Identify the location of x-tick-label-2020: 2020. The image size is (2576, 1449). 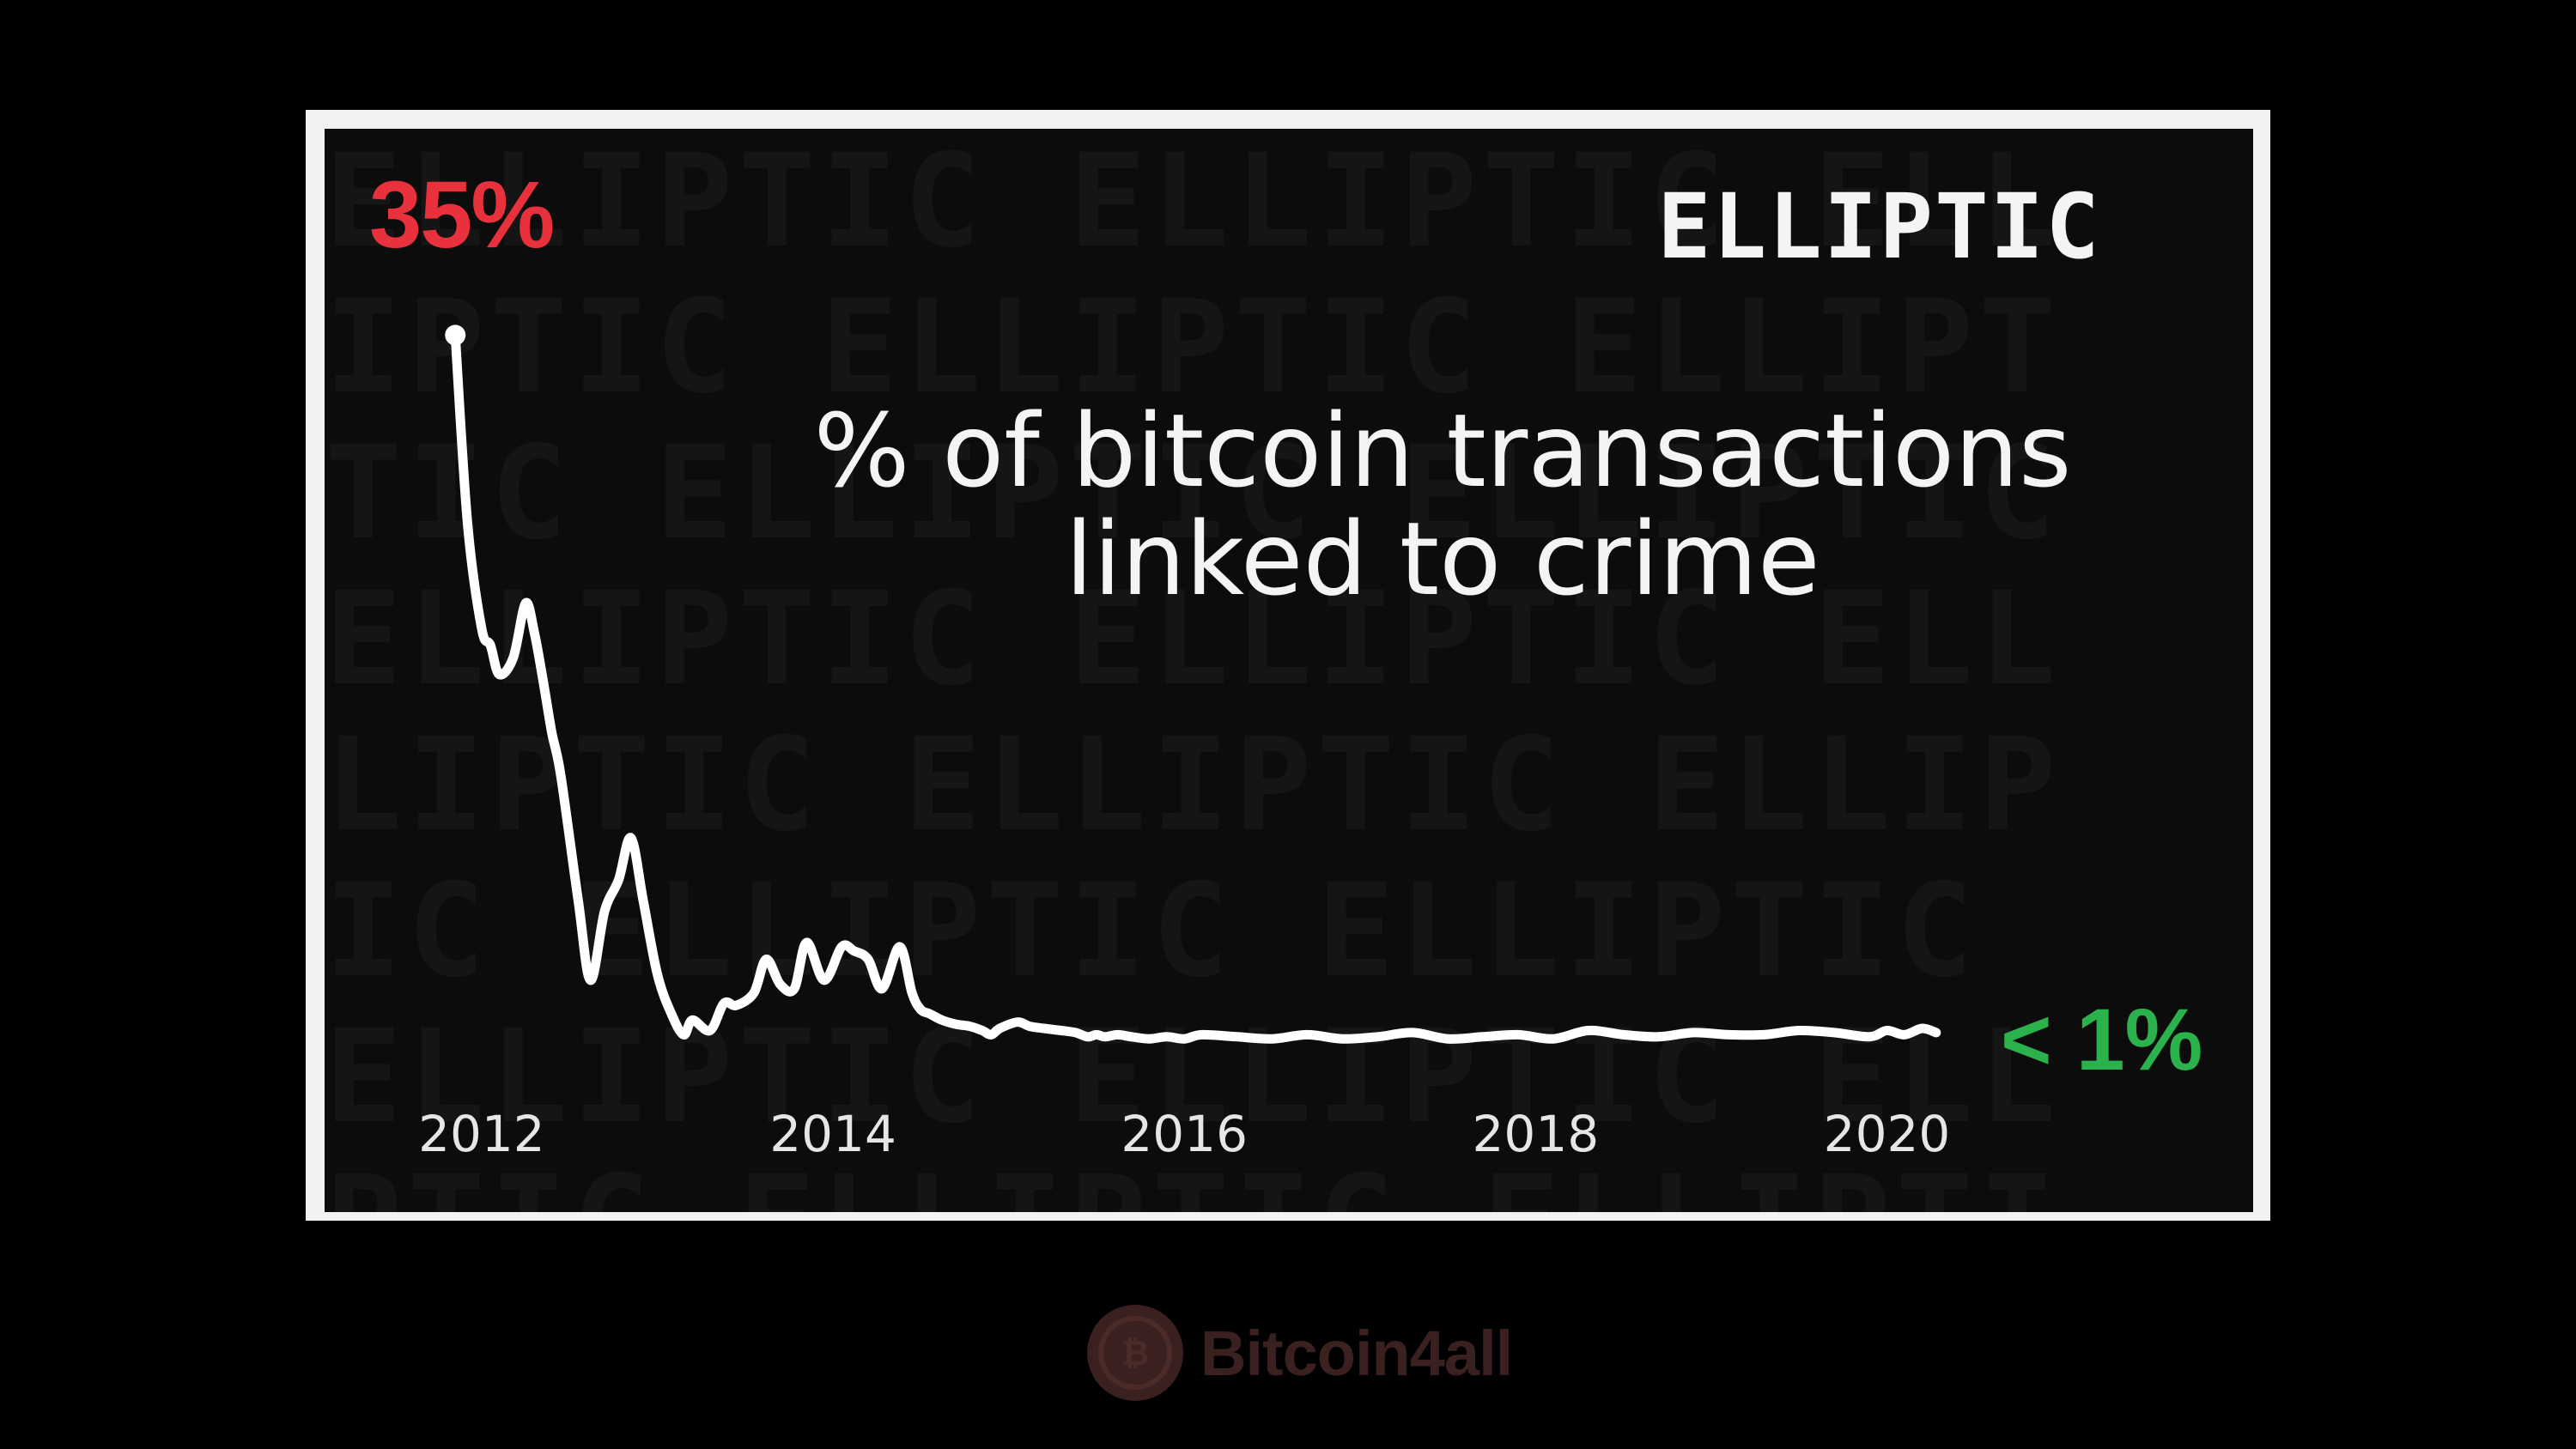
(1887, 1134).